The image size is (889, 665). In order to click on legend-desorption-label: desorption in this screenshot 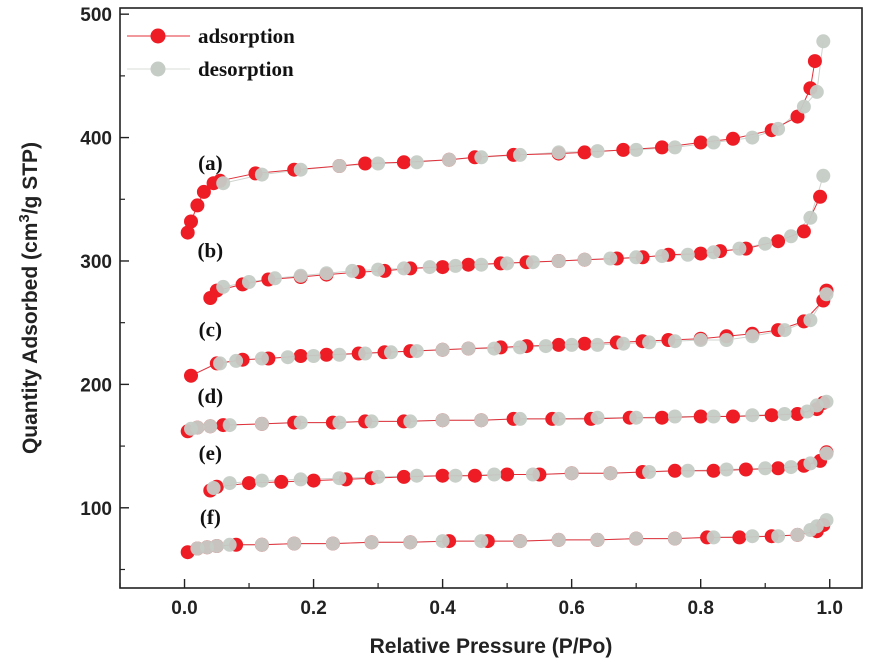, I will do `click(246, 69)`.